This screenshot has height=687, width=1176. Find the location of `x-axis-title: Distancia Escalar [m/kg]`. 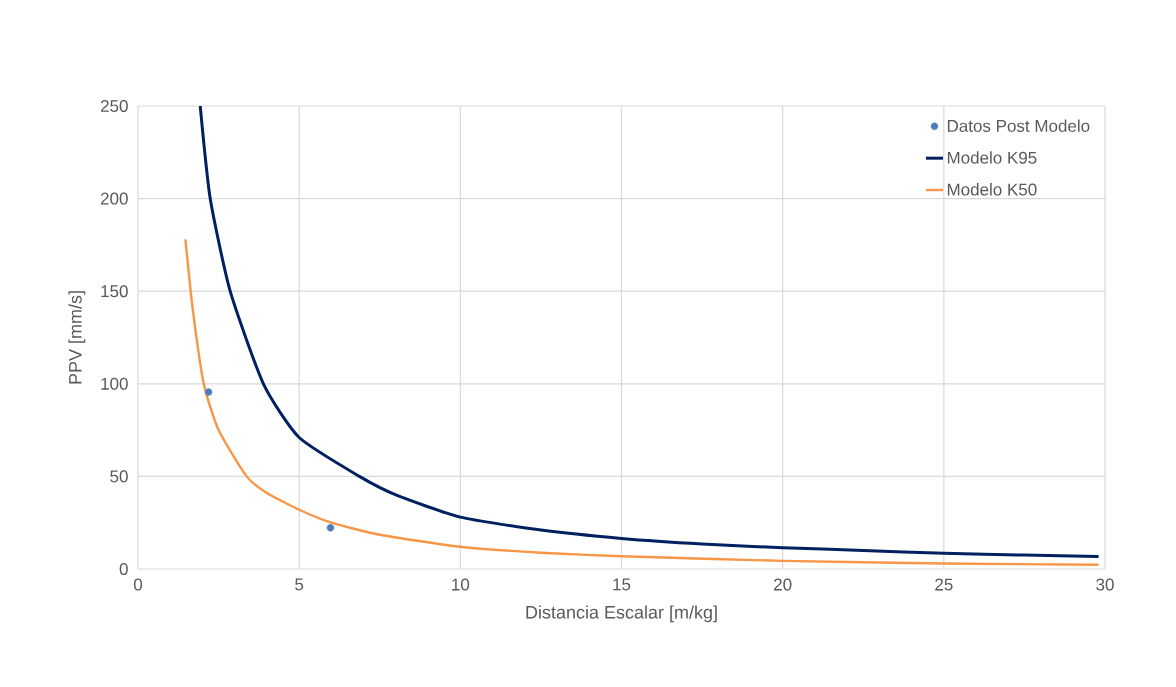

x-axis-title: Distancia Escalar [m/kg] is located at coordinates (621, 614).